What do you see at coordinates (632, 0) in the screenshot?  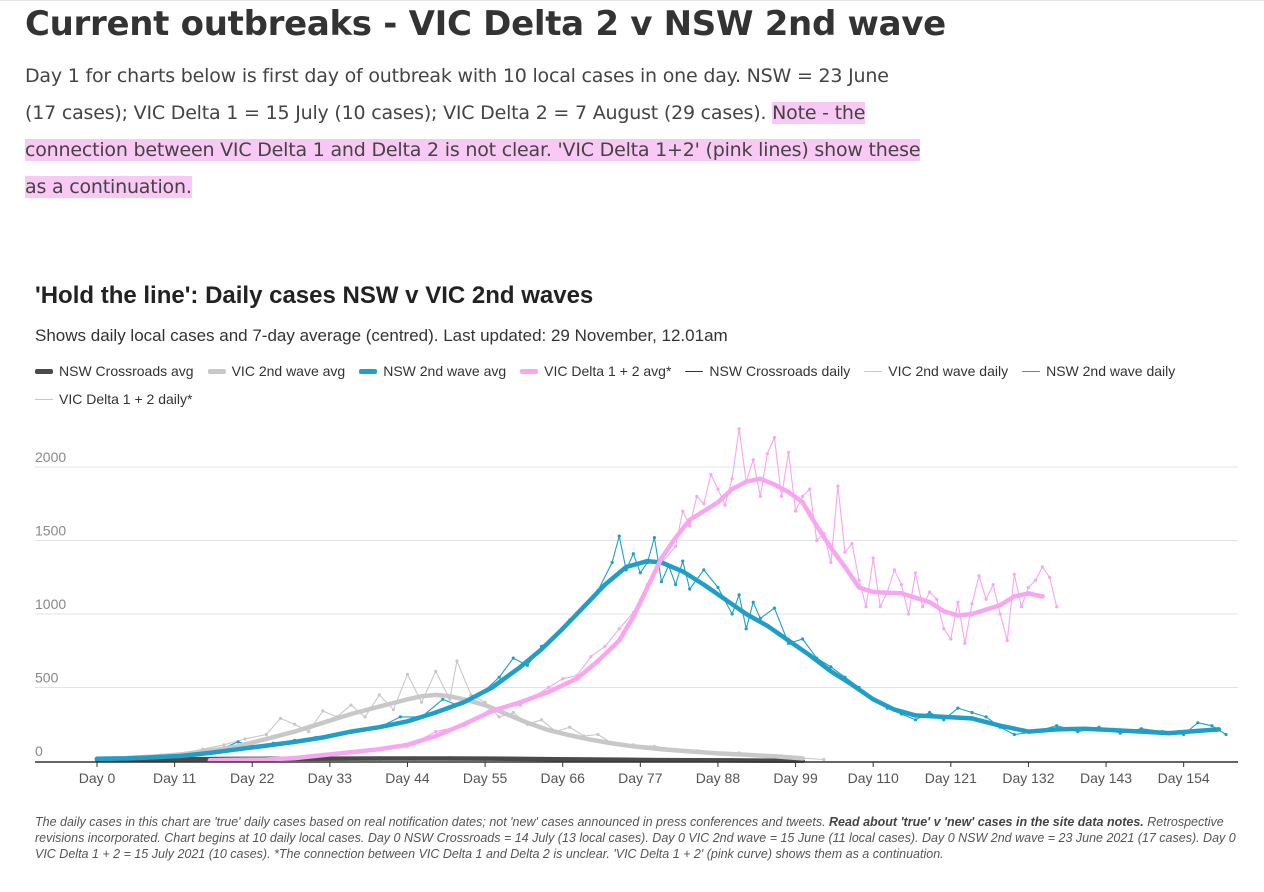 I see `top-divider` at bounding box center [632, 0].